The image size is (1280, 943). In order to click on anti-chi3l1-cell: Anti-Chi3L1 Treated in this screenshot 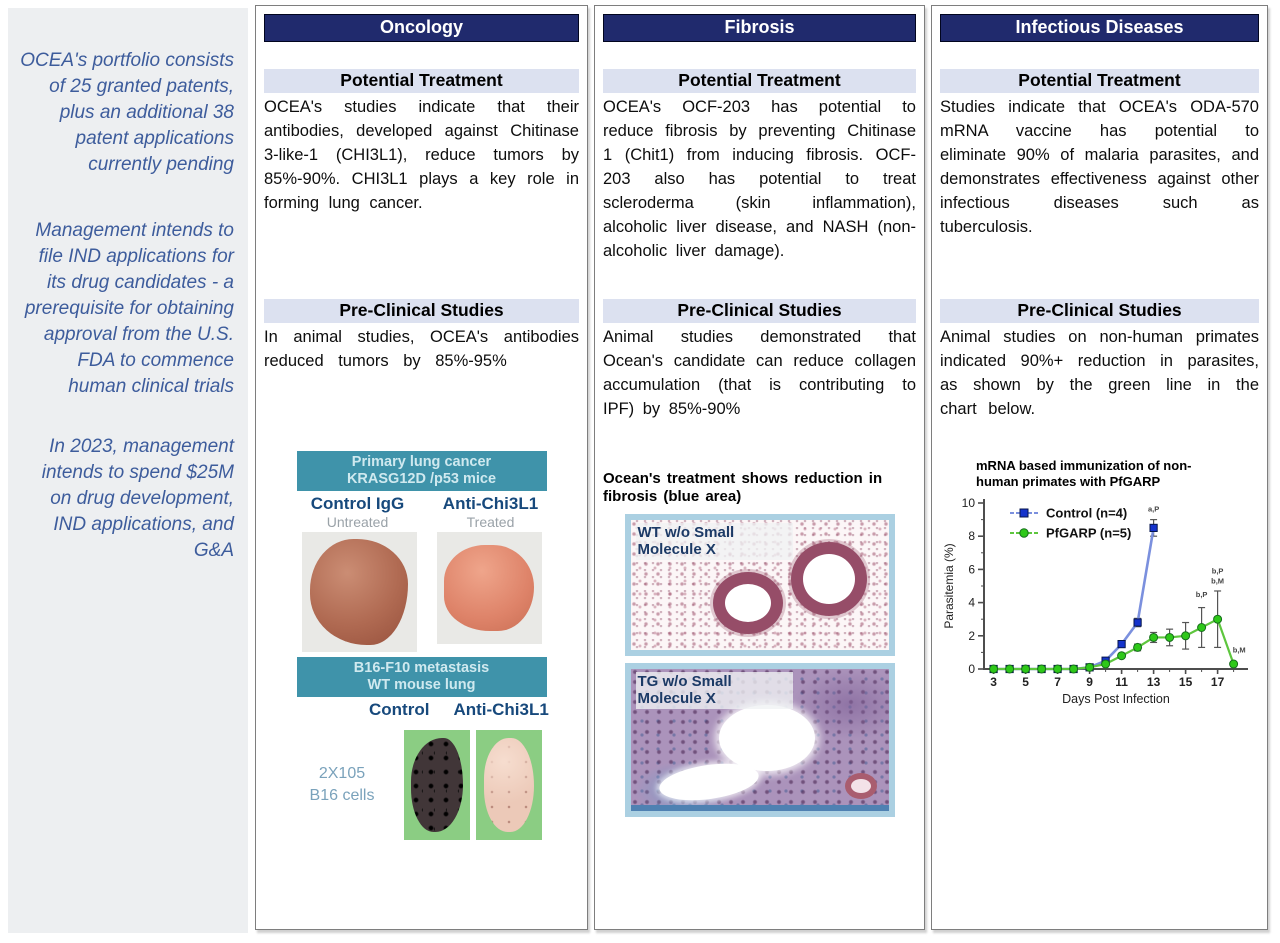, I will do `click(491, 512)`.